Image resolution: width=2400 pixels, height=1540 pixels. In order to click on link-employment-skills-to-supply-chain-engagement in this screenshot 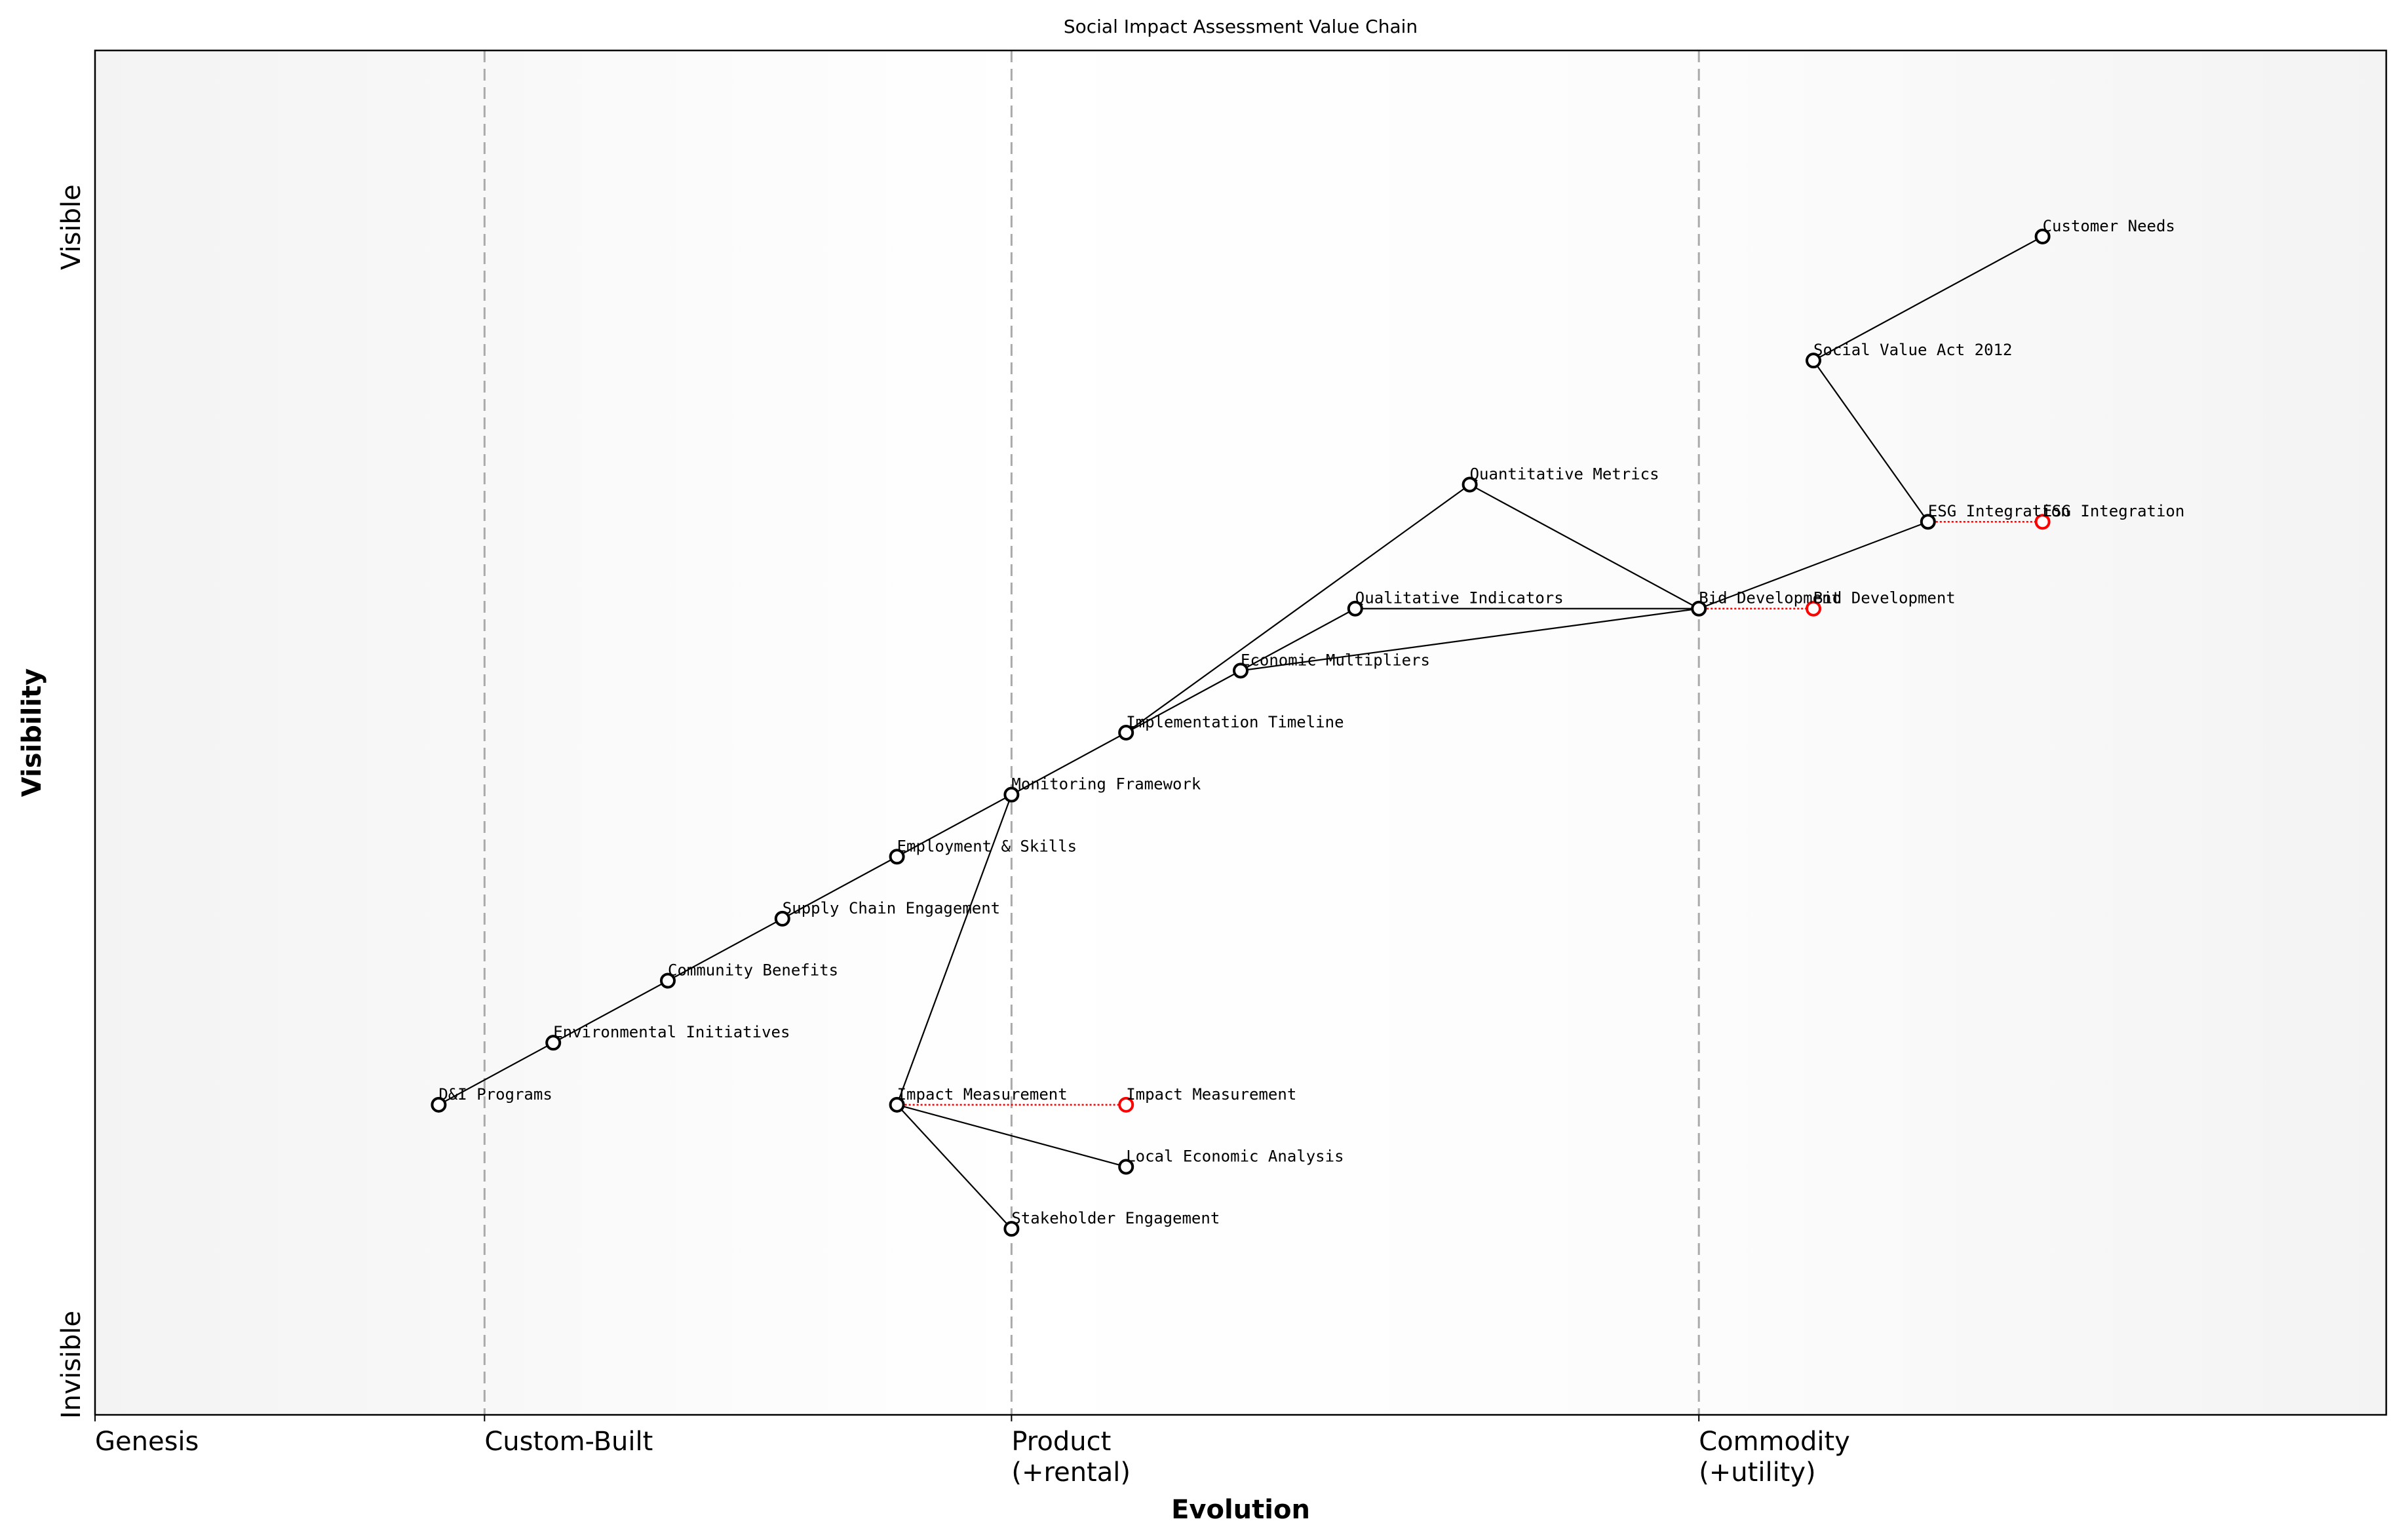, I will do `click(840, 887)`.